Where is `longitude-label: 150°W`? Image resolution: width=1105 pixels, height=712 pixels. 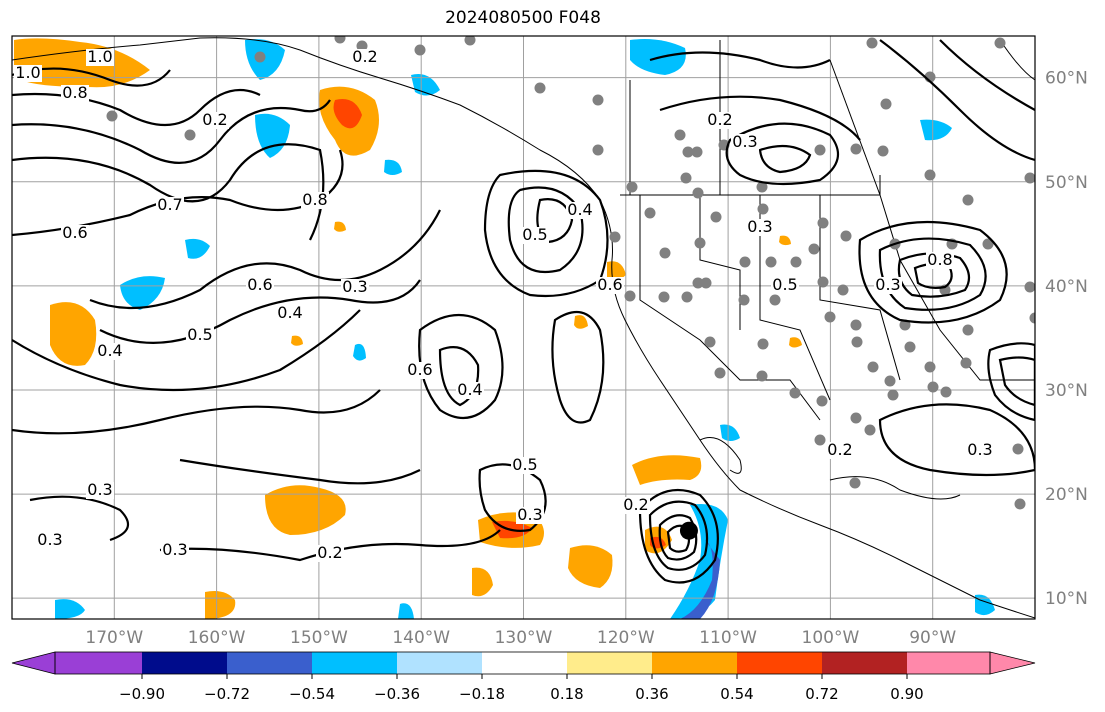 longitude-label: 150°W is located at coordinates (319, 638).